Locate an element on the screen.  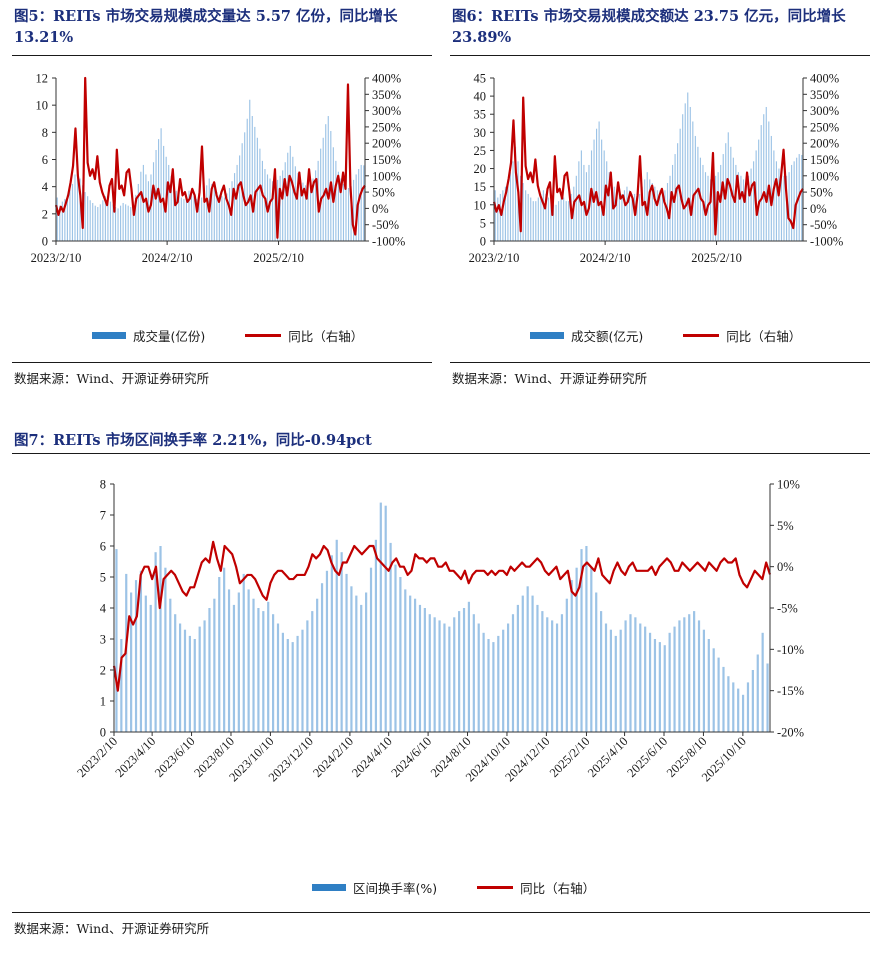
fig6-left-tick-label: 40 is located at coordinates (480, 97).